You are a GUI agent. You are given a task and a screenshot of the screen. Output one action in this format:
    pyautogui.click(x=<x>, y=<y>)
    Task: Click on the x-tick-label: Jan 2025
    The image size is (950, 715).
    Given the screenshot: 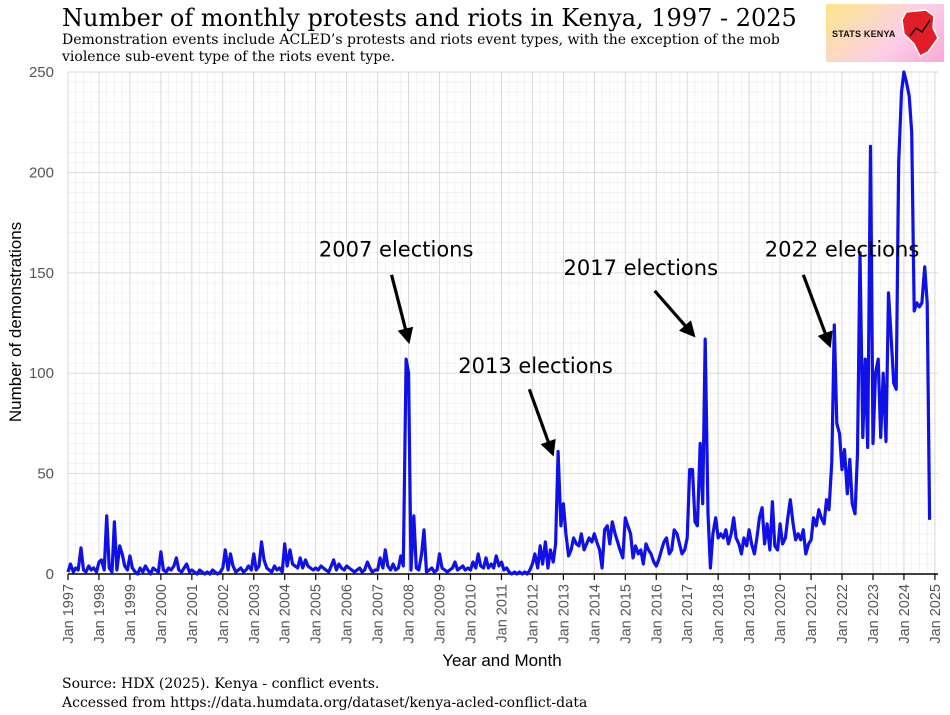 What is the action you would take?
    pyautogui.click(x=936, y=614)
    